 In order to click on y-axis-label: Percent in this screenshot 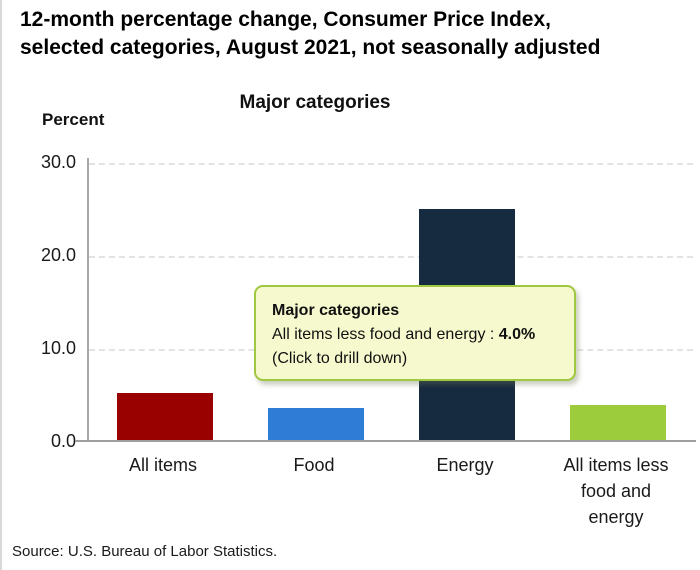, I will do `click(73, 119)`.